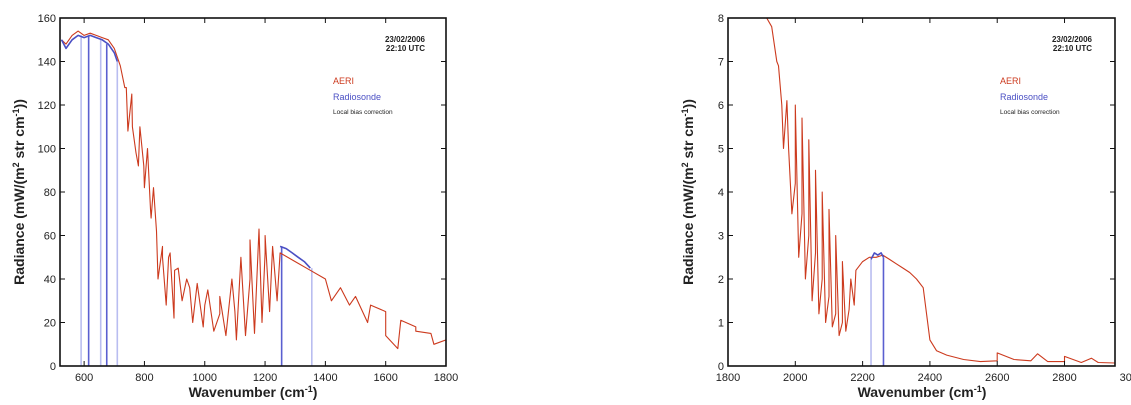  What do you see at coordinates (47, 63) in the screenshot?
I see `y-tick-label: 140` at bounding box center [47, 63].